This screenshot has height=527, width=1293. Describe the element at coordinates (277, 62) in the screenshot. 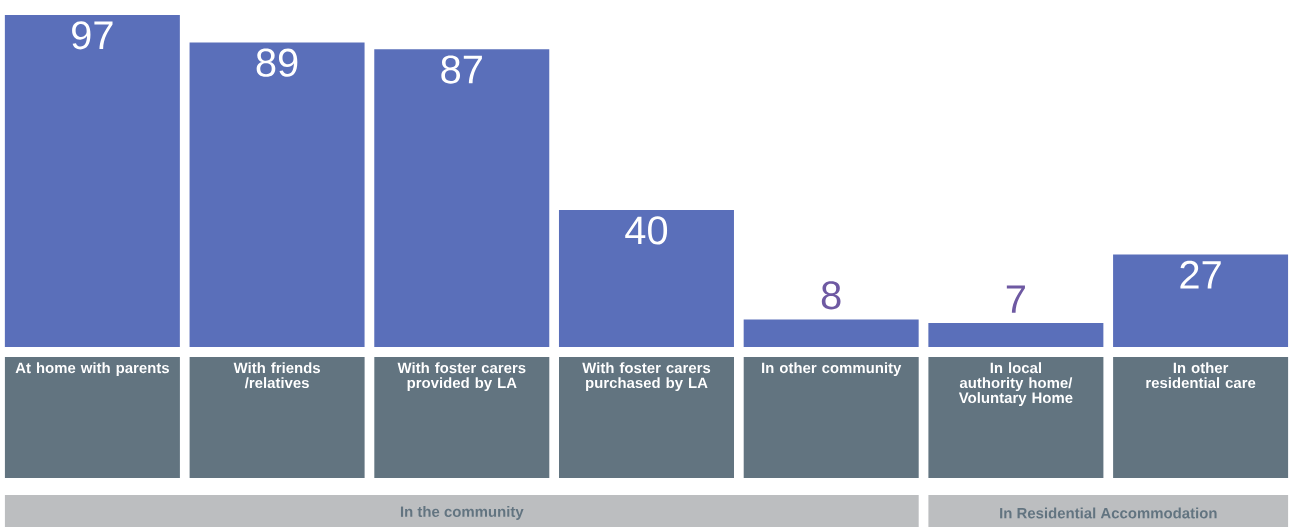

I see `data-label: 89` at that location.